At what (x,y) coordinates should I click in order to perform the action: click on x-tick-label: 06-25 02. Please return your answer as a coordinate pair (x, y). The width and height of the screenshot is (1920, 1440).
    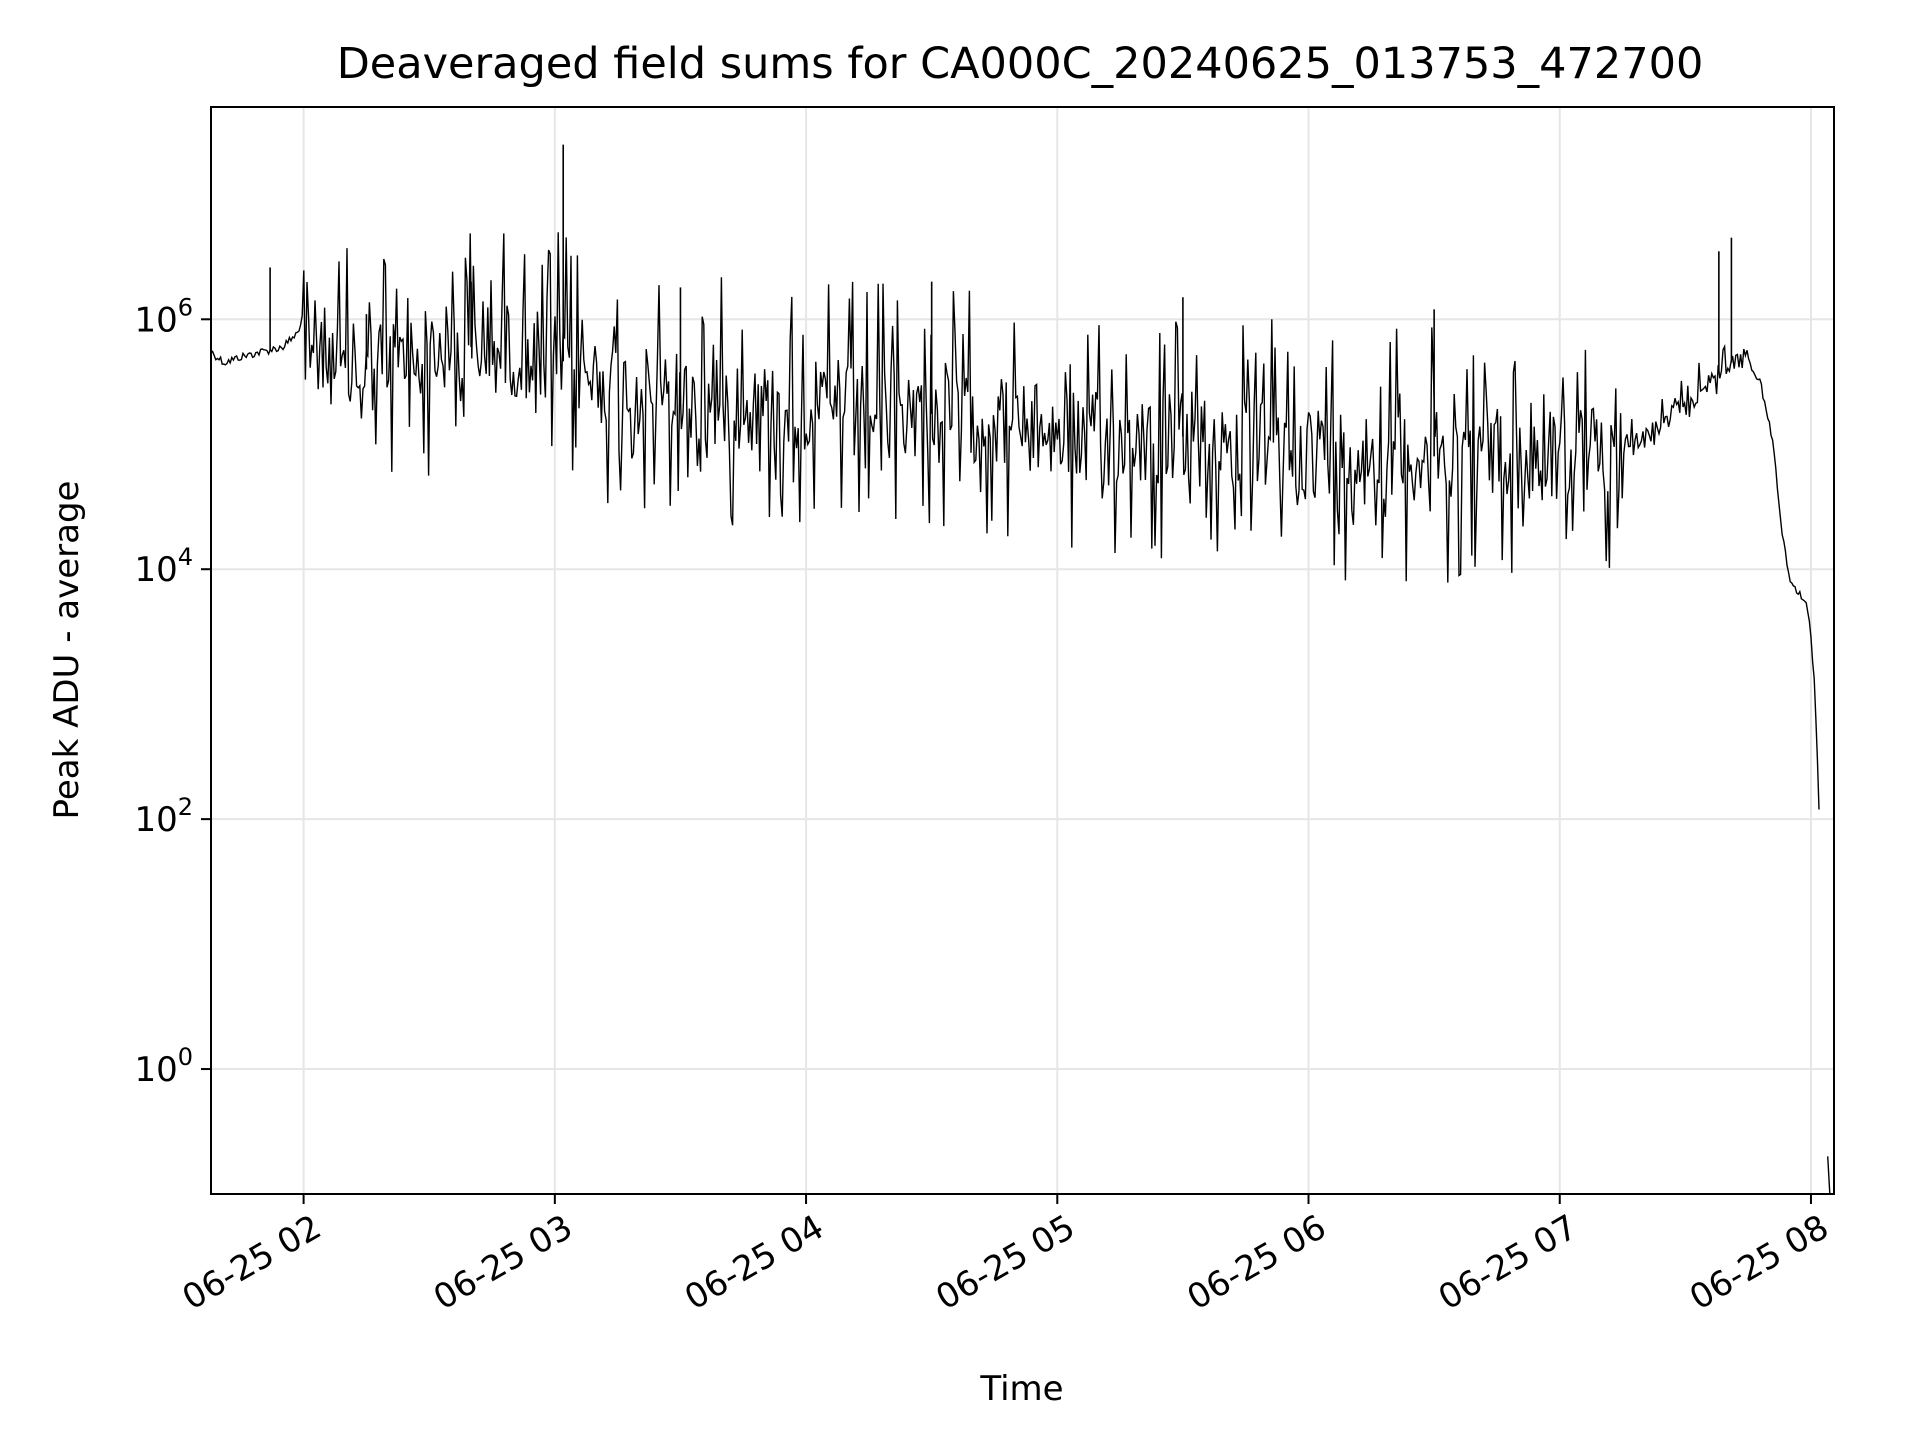
    Looking at the image, I should click on (252, 1262).